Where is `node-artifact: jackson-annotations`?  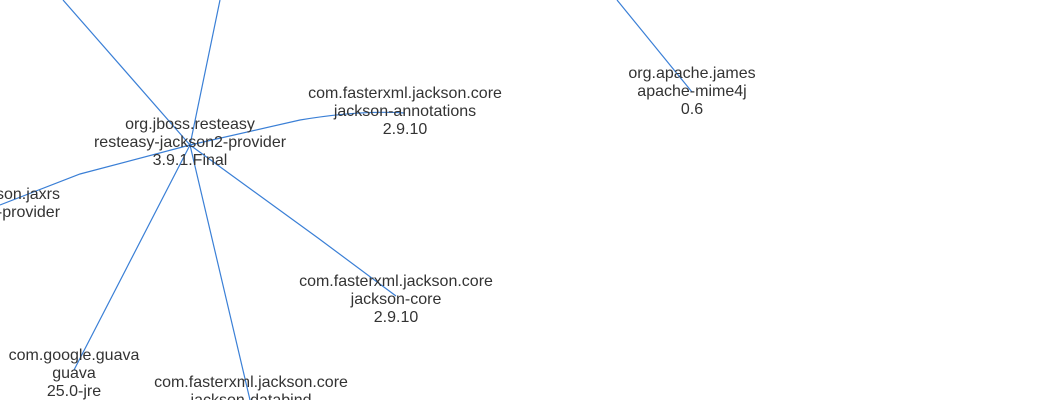 node-artifact: jackson-annotations is located at coordinates (405, 112).